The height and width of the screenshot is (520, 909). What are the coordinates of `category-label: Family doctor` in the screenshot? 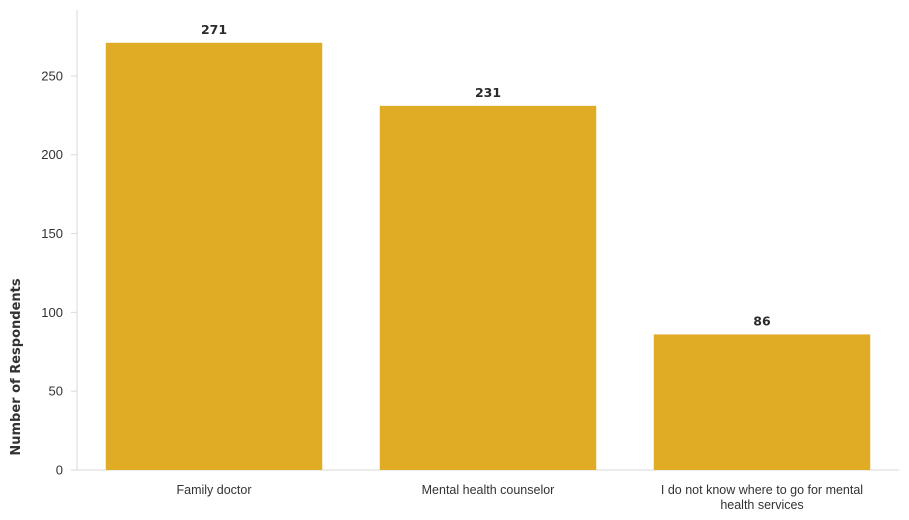 It's located at (213, 490).